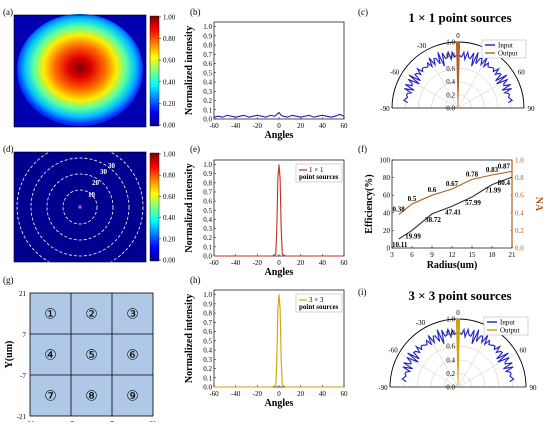 The height and width of the screenshot is (427, 550). What do you see at coordinates (195, 280) in the screenshot?
I see `panel-h-label: (h)` at bounding box center [195, 280].